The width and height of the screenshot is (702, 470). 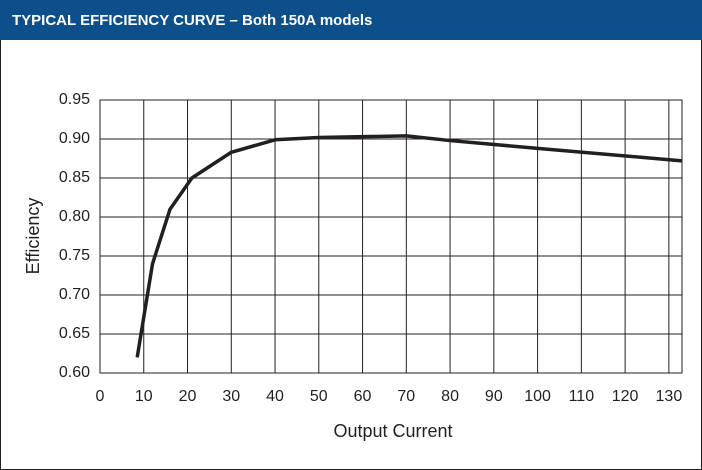 I want to click on x-tick-label: 100, so click(x=537, y=396).